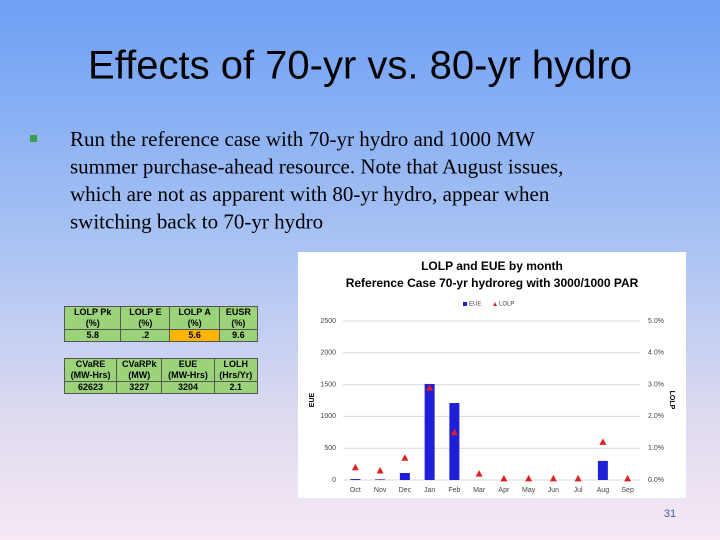 Image resolution: width=720 pixels, height=540 pixels. I want to click on table-cell: (MW), so click(139, 376).